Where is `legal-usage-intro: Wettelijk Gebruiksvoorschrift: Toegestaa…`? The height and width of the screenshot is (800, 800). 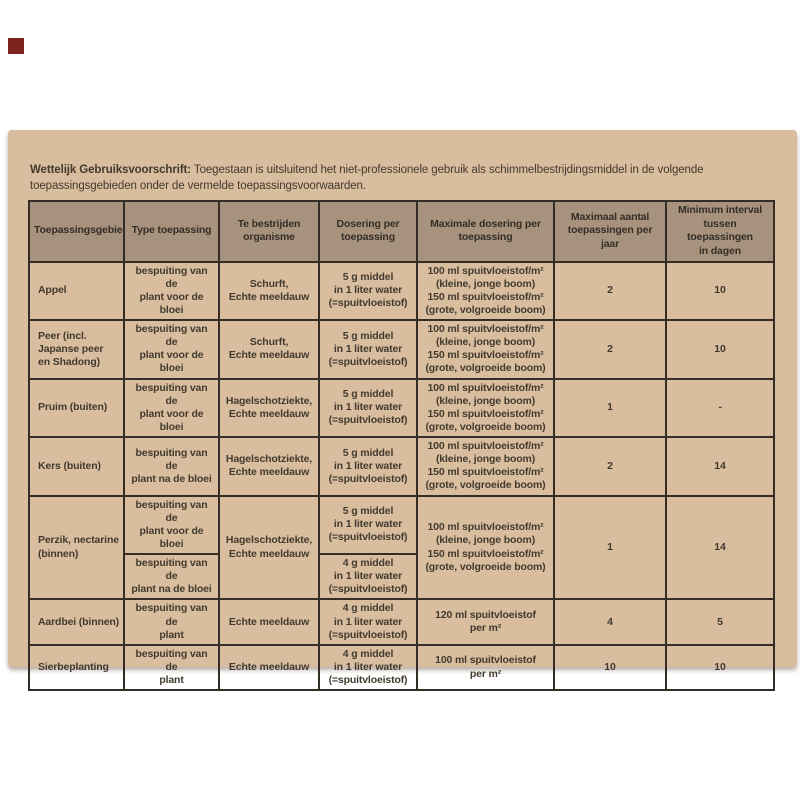
legal-usage-intro: Wettelijk Gebruiksvoorschrift: Toegestaa… is located at coordinates (399, 178).